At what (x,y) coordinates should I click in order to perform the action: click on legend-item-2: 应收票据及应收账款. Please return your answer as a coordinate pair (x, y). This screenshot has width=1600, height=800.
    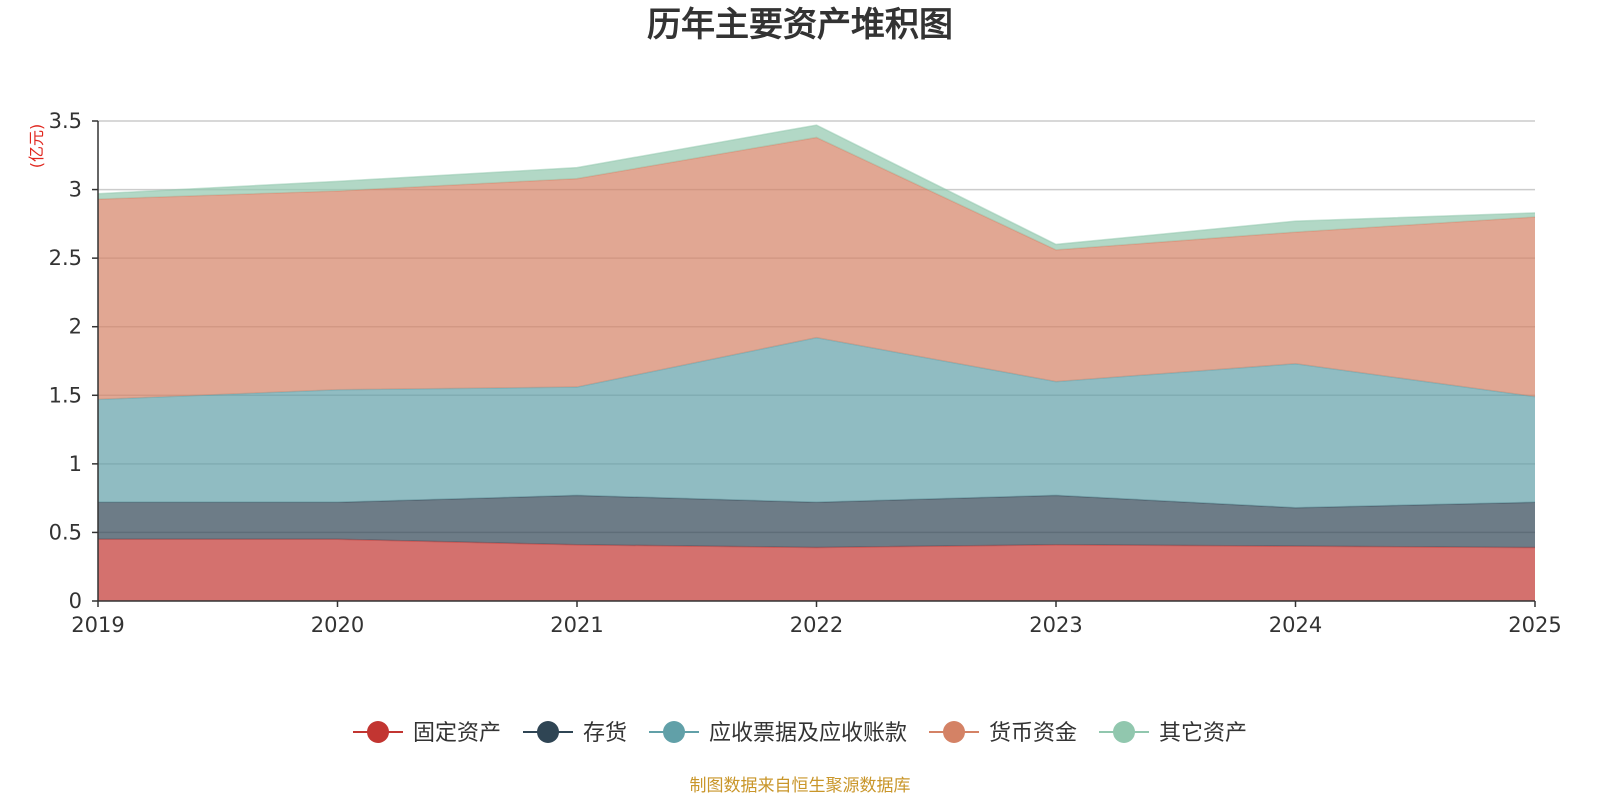
    Looking at the image, I should click on (778, 733).